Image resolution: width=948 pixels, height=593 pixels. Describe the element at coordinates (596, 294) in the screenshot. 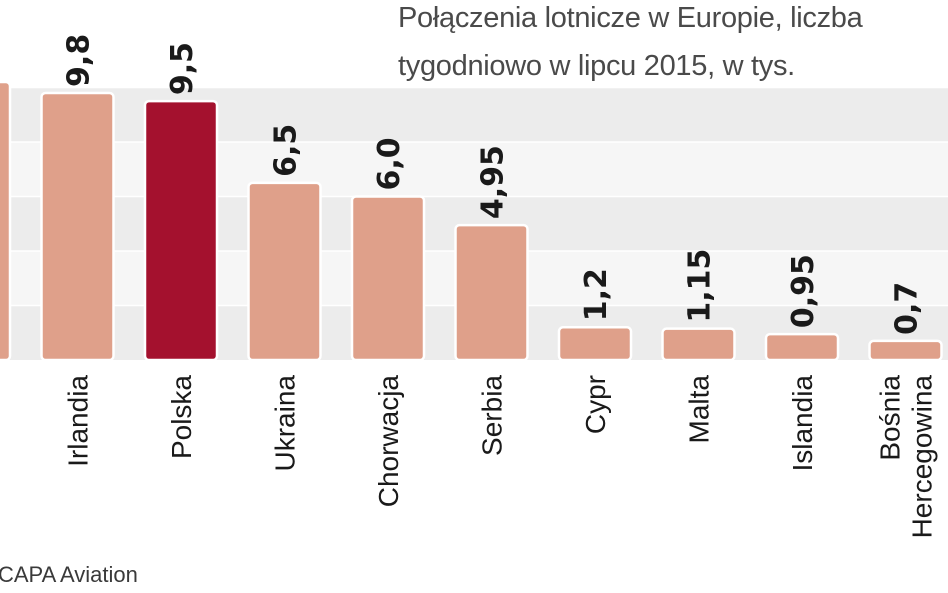

I see `value-label: 1,2` at that location.